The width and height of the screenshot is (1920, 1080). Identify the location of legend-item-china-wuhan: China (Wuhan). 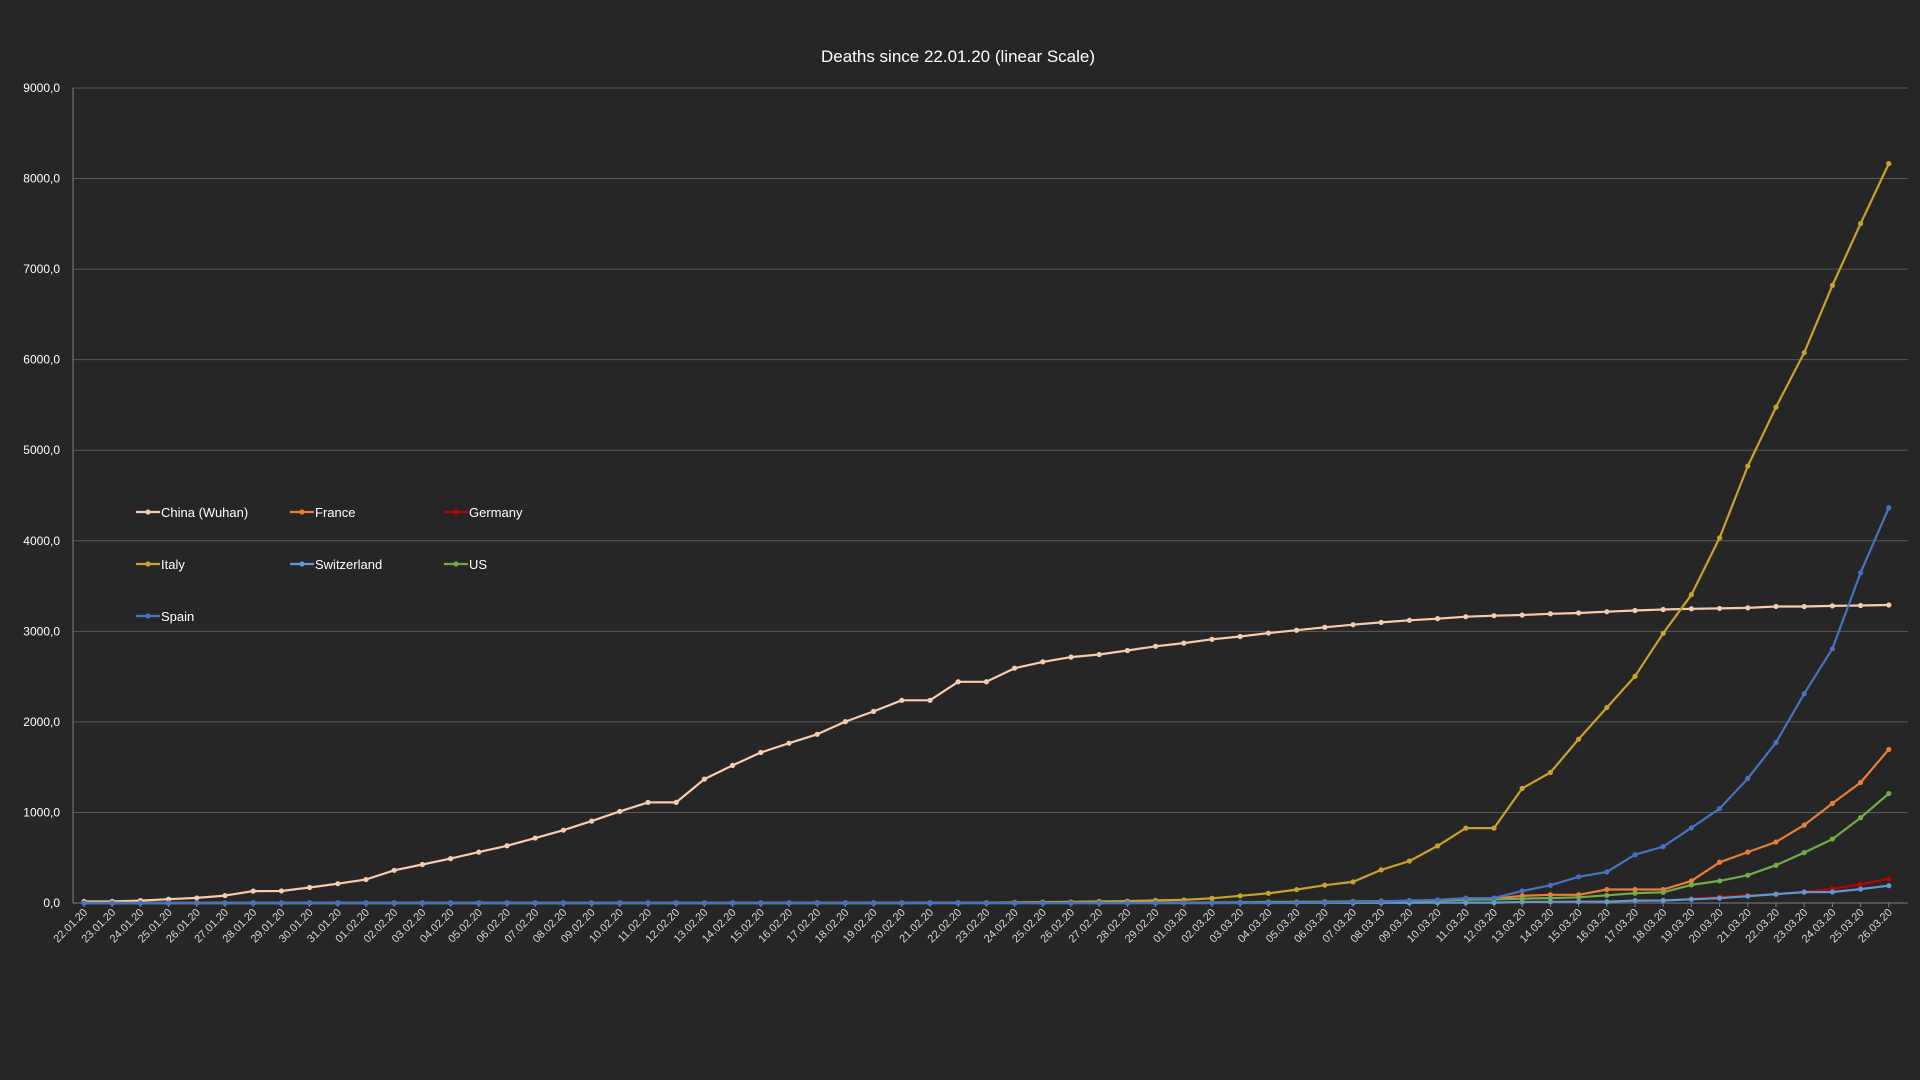
(192, 512).